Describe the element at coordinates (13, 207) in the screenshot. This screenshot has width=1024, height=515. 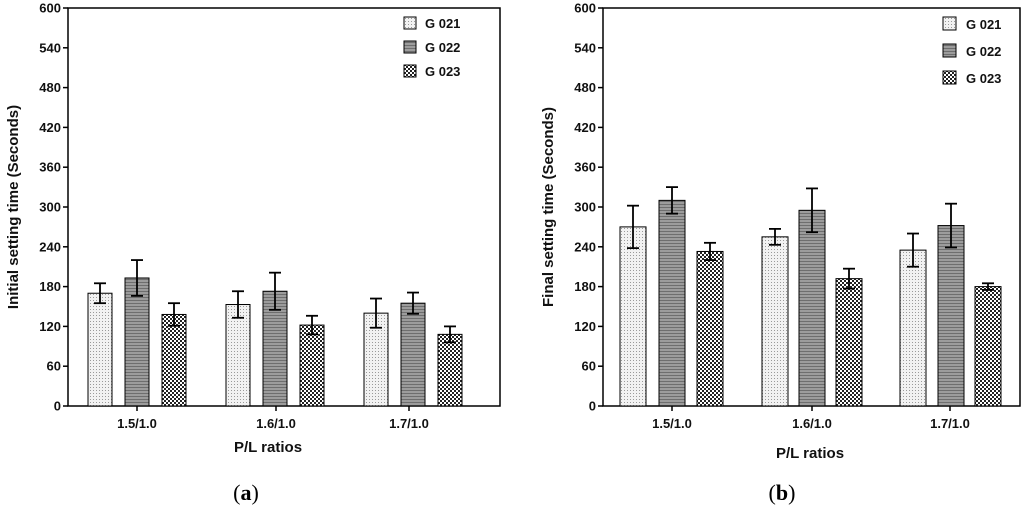
I see `y-axis-title: Initial setting time (Seconds)` at that location.